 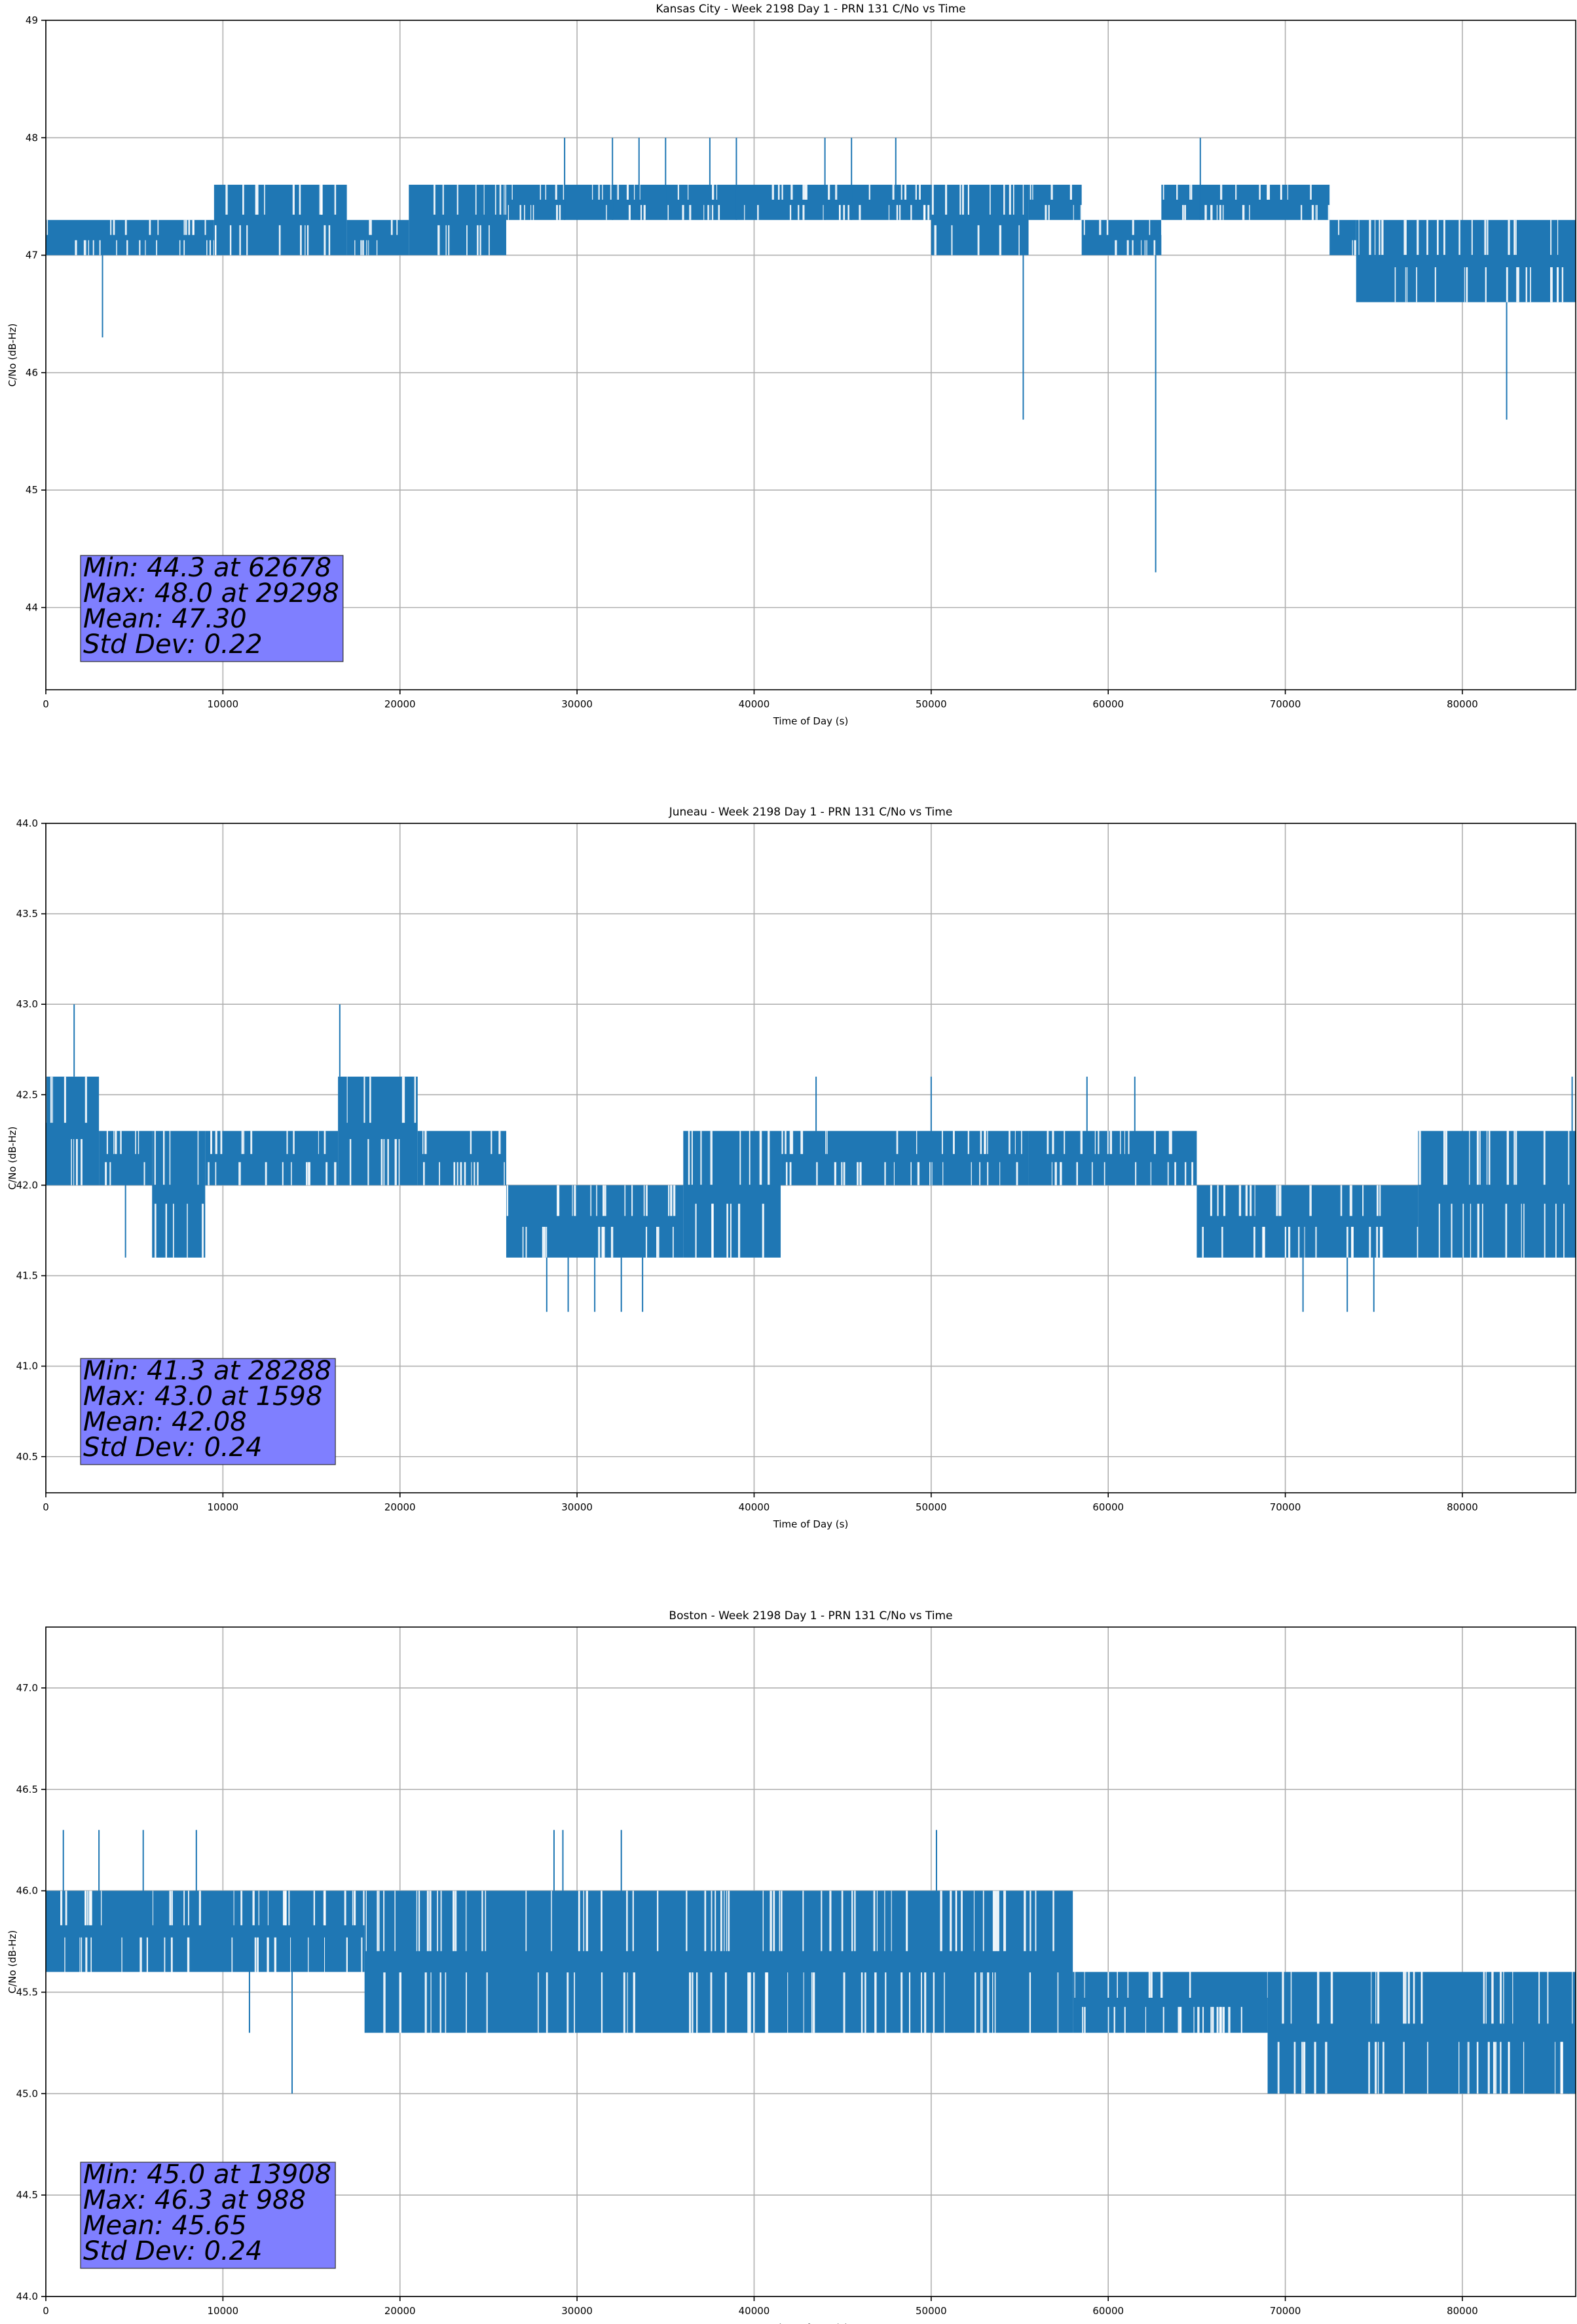 I want to click on x-axis-label: Time of Day (s), so click(x=811, y=2323).